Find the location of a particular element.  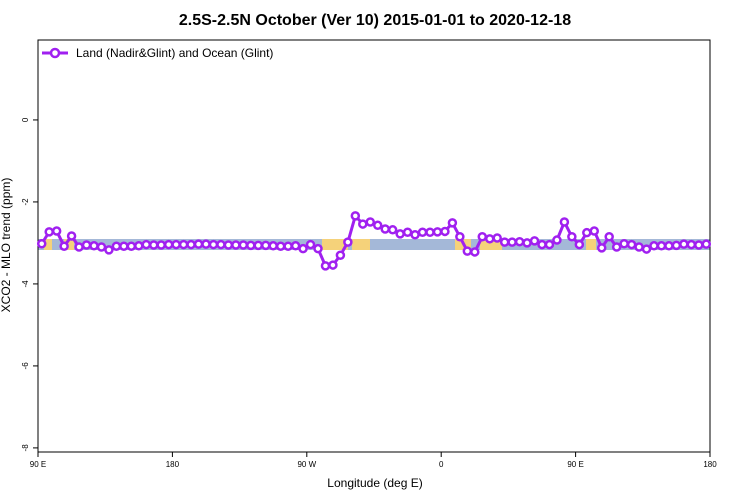

ocean-strip is located at coordinates (374, 244).